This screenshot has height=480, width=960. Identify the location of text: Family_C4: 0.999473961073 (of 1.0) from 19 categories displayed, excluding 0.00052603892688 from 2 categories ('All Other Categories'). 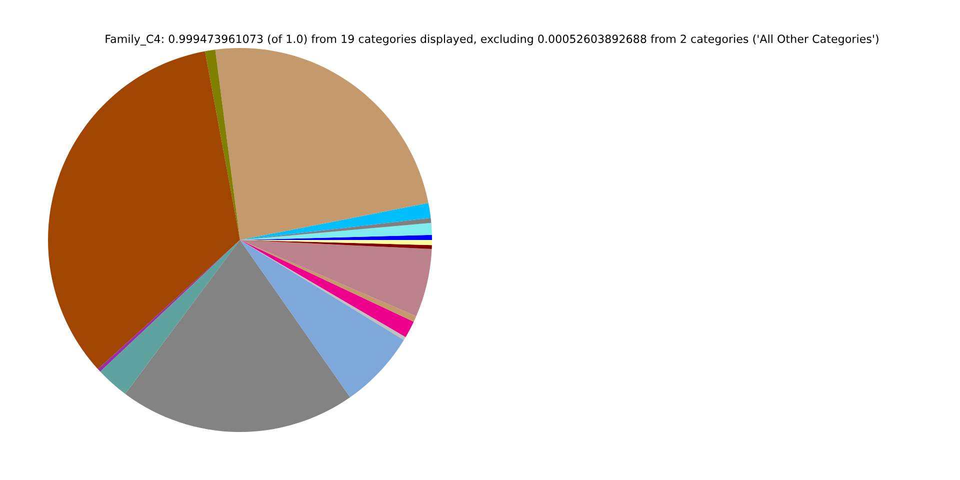
(492, 40).